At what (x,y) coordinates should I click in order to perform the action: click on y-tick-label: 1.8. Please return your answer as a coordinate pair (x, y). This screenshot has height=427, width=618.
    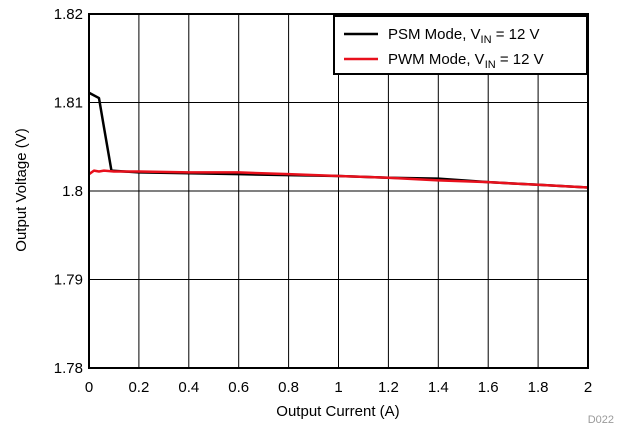
    Looking at the image, I should click on (72, 191).